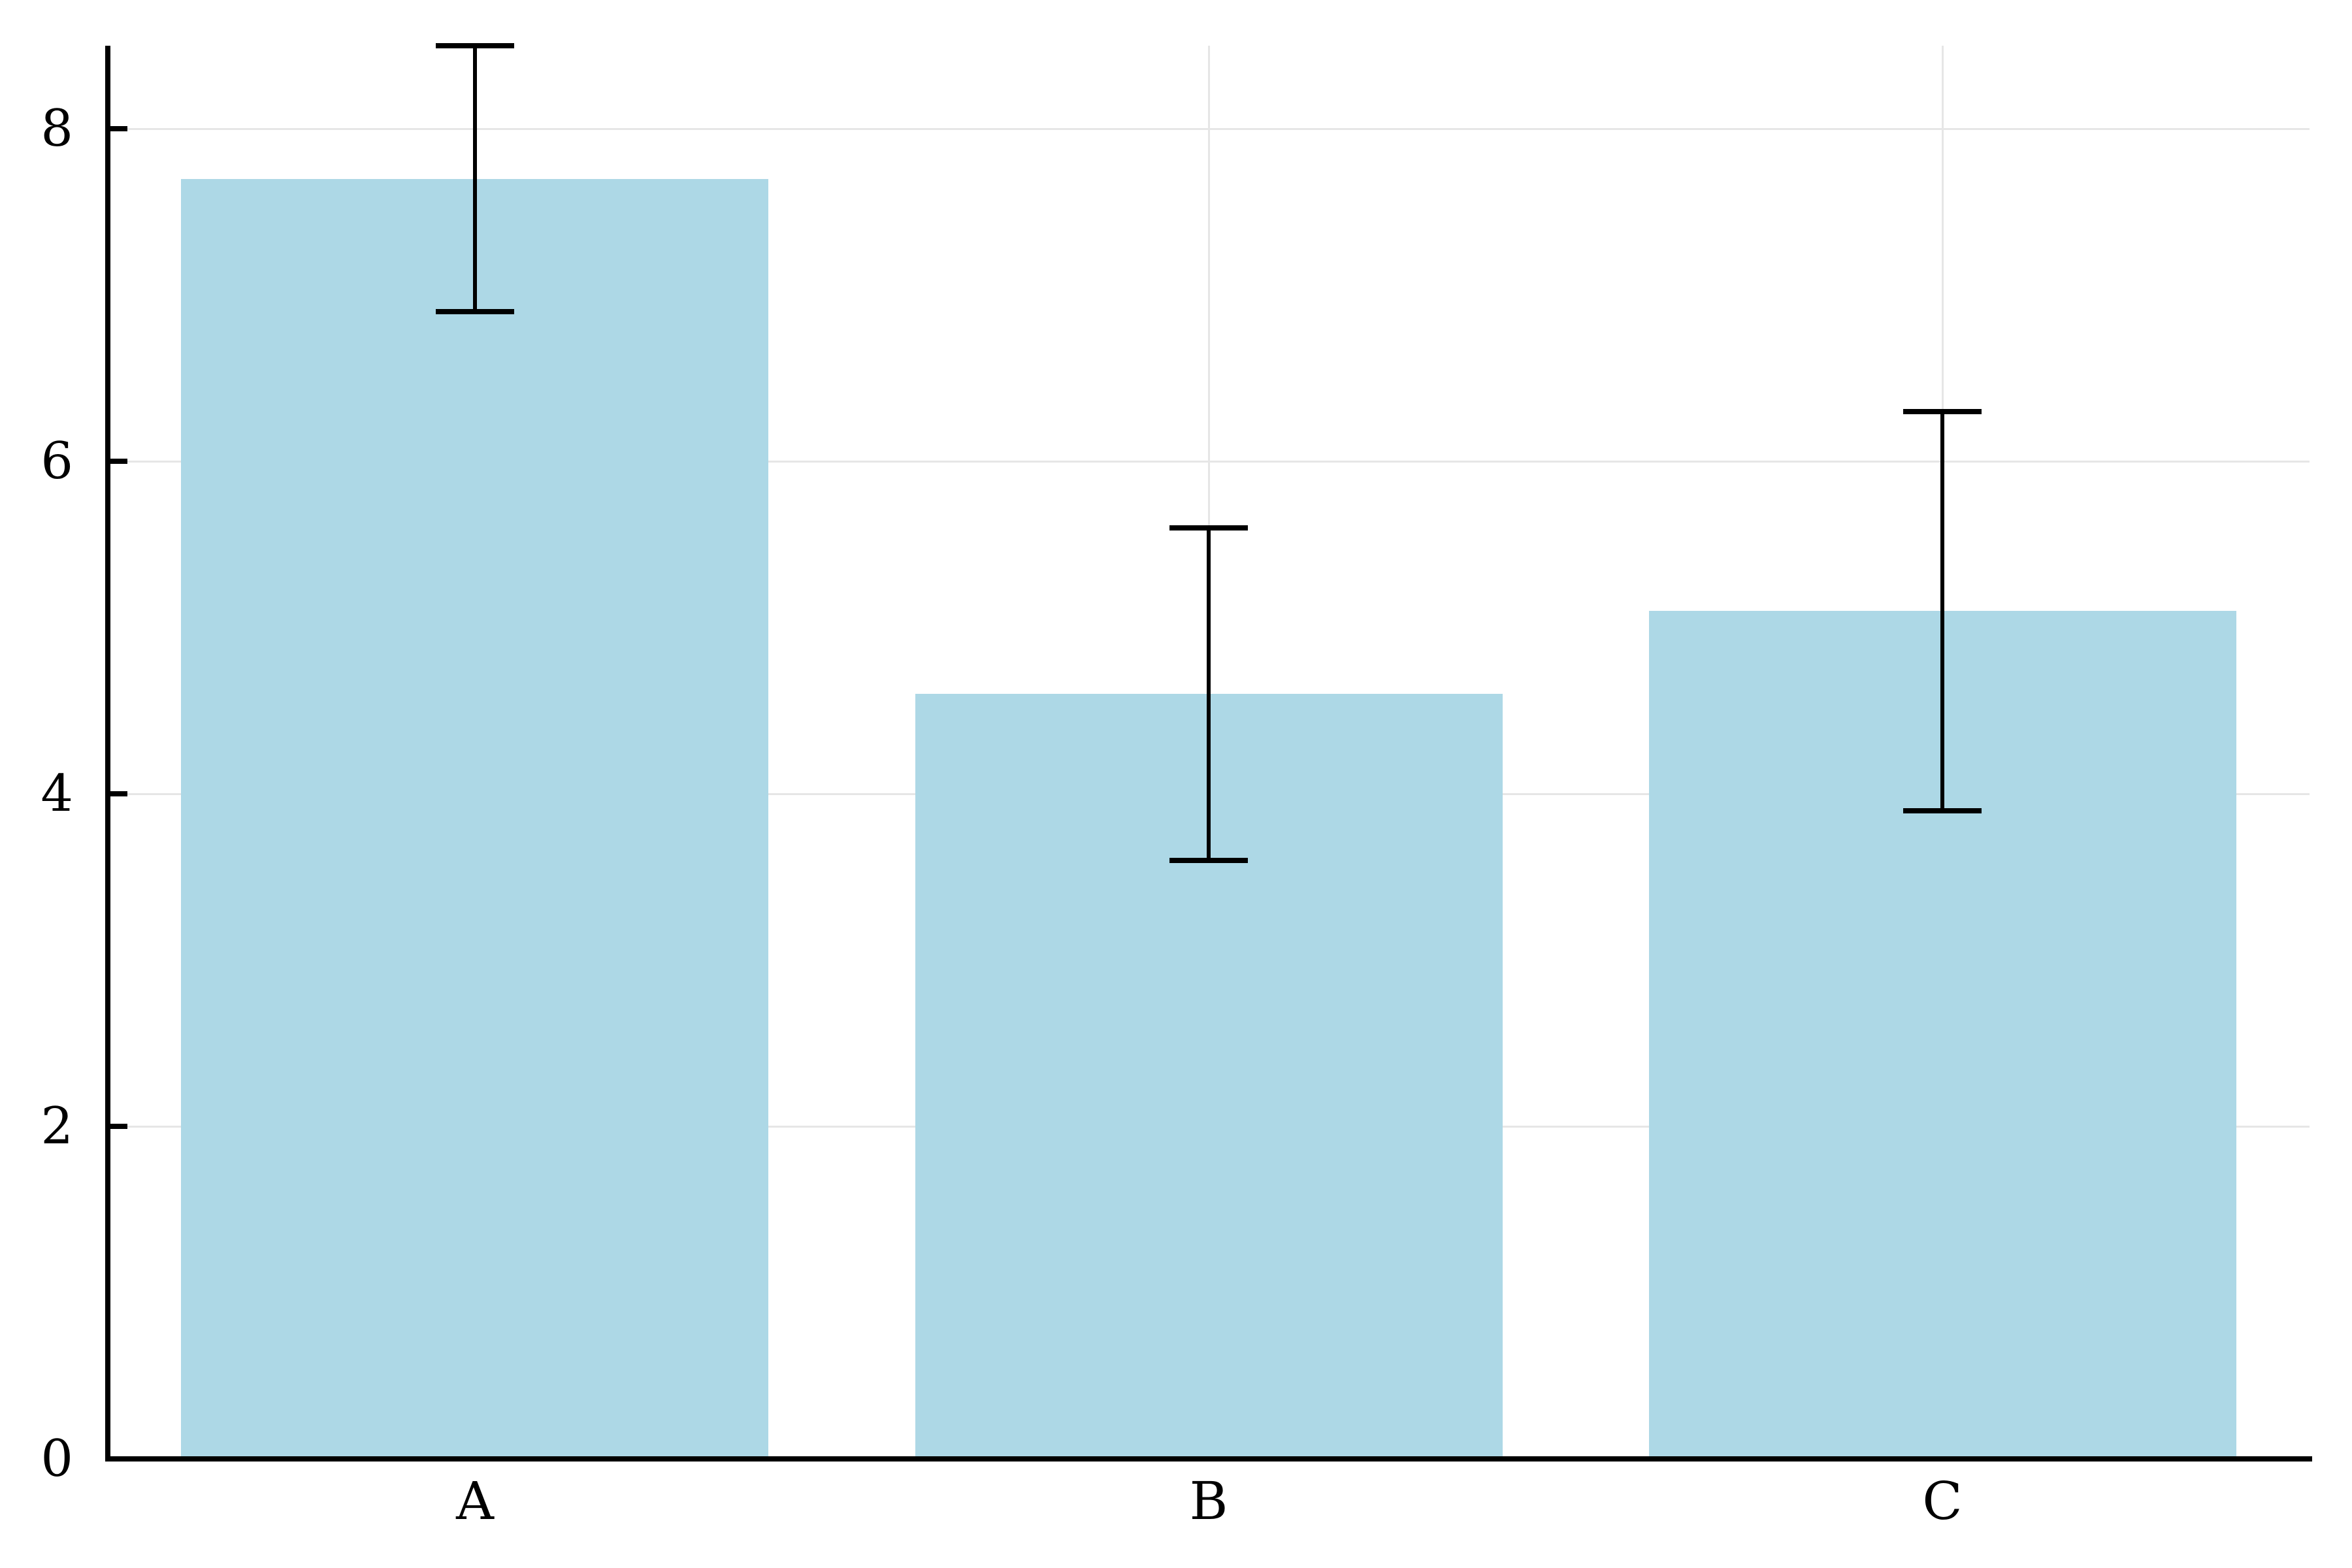  What do you see at coordinates (57, 1126) in the screenshot?
I see `y-tick-label-2: 2` at bounding box center [57, 1126].